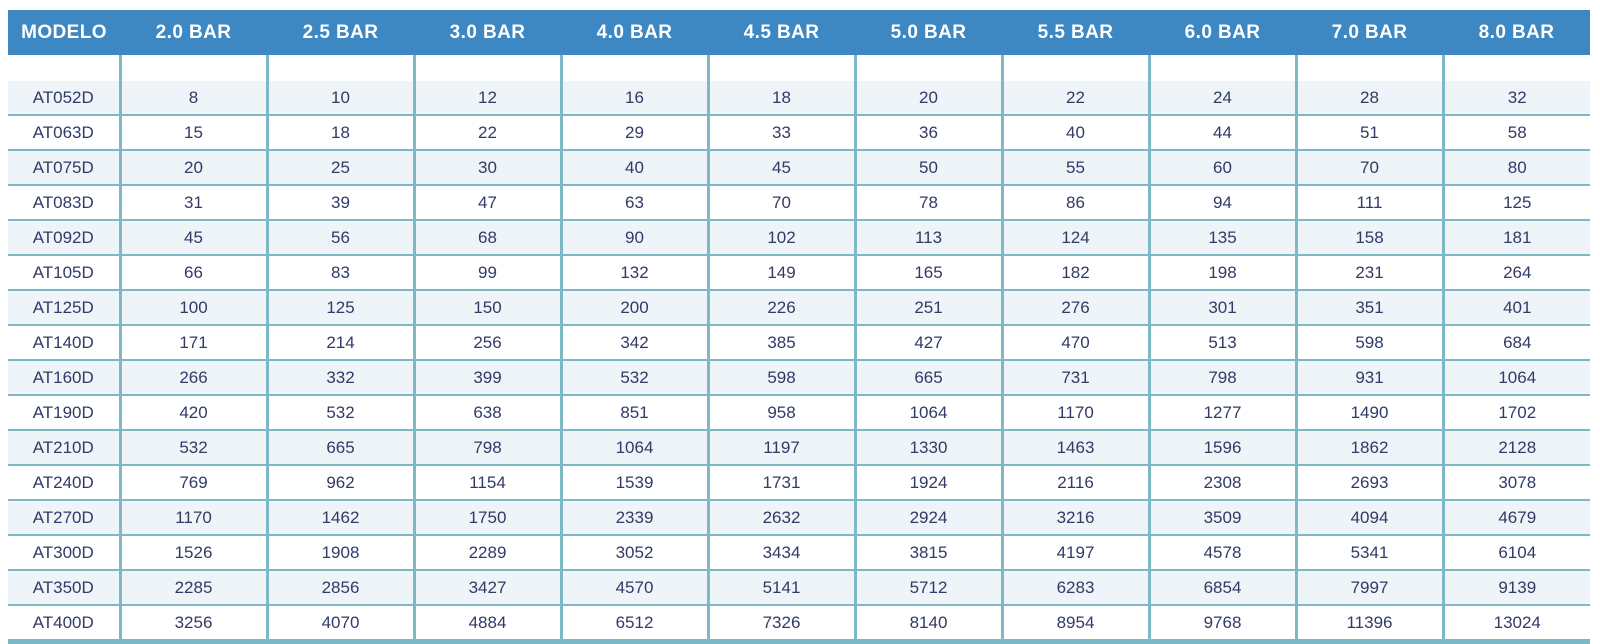 The image size is (1600, 644). I want to click on table-row: AT052D 8 10 12 16 18 20 22 24 28 32, so click(799, 98).